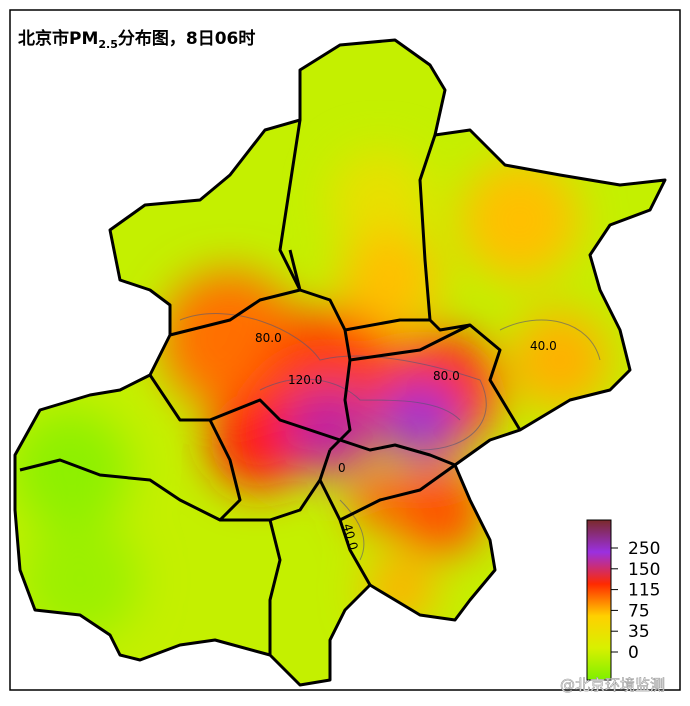 This screenshot has width=690, height=706. Describe the element at coordinates (633, 653) in the screenshot. I see `colorbar-tick-label: 0` at that location.